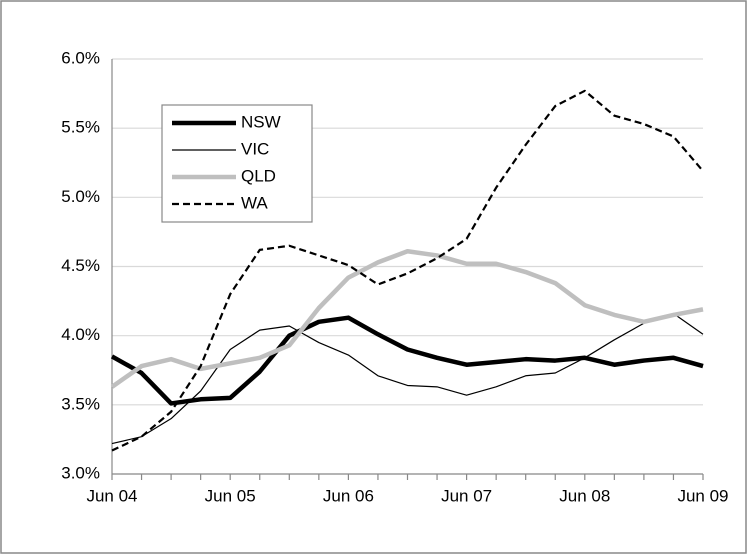 The width and height of the screenshot is (747, 554). Describe the element at coordinates (80, 334) in the screenshot. I see `y-tick-label: 4.0%` at that location.